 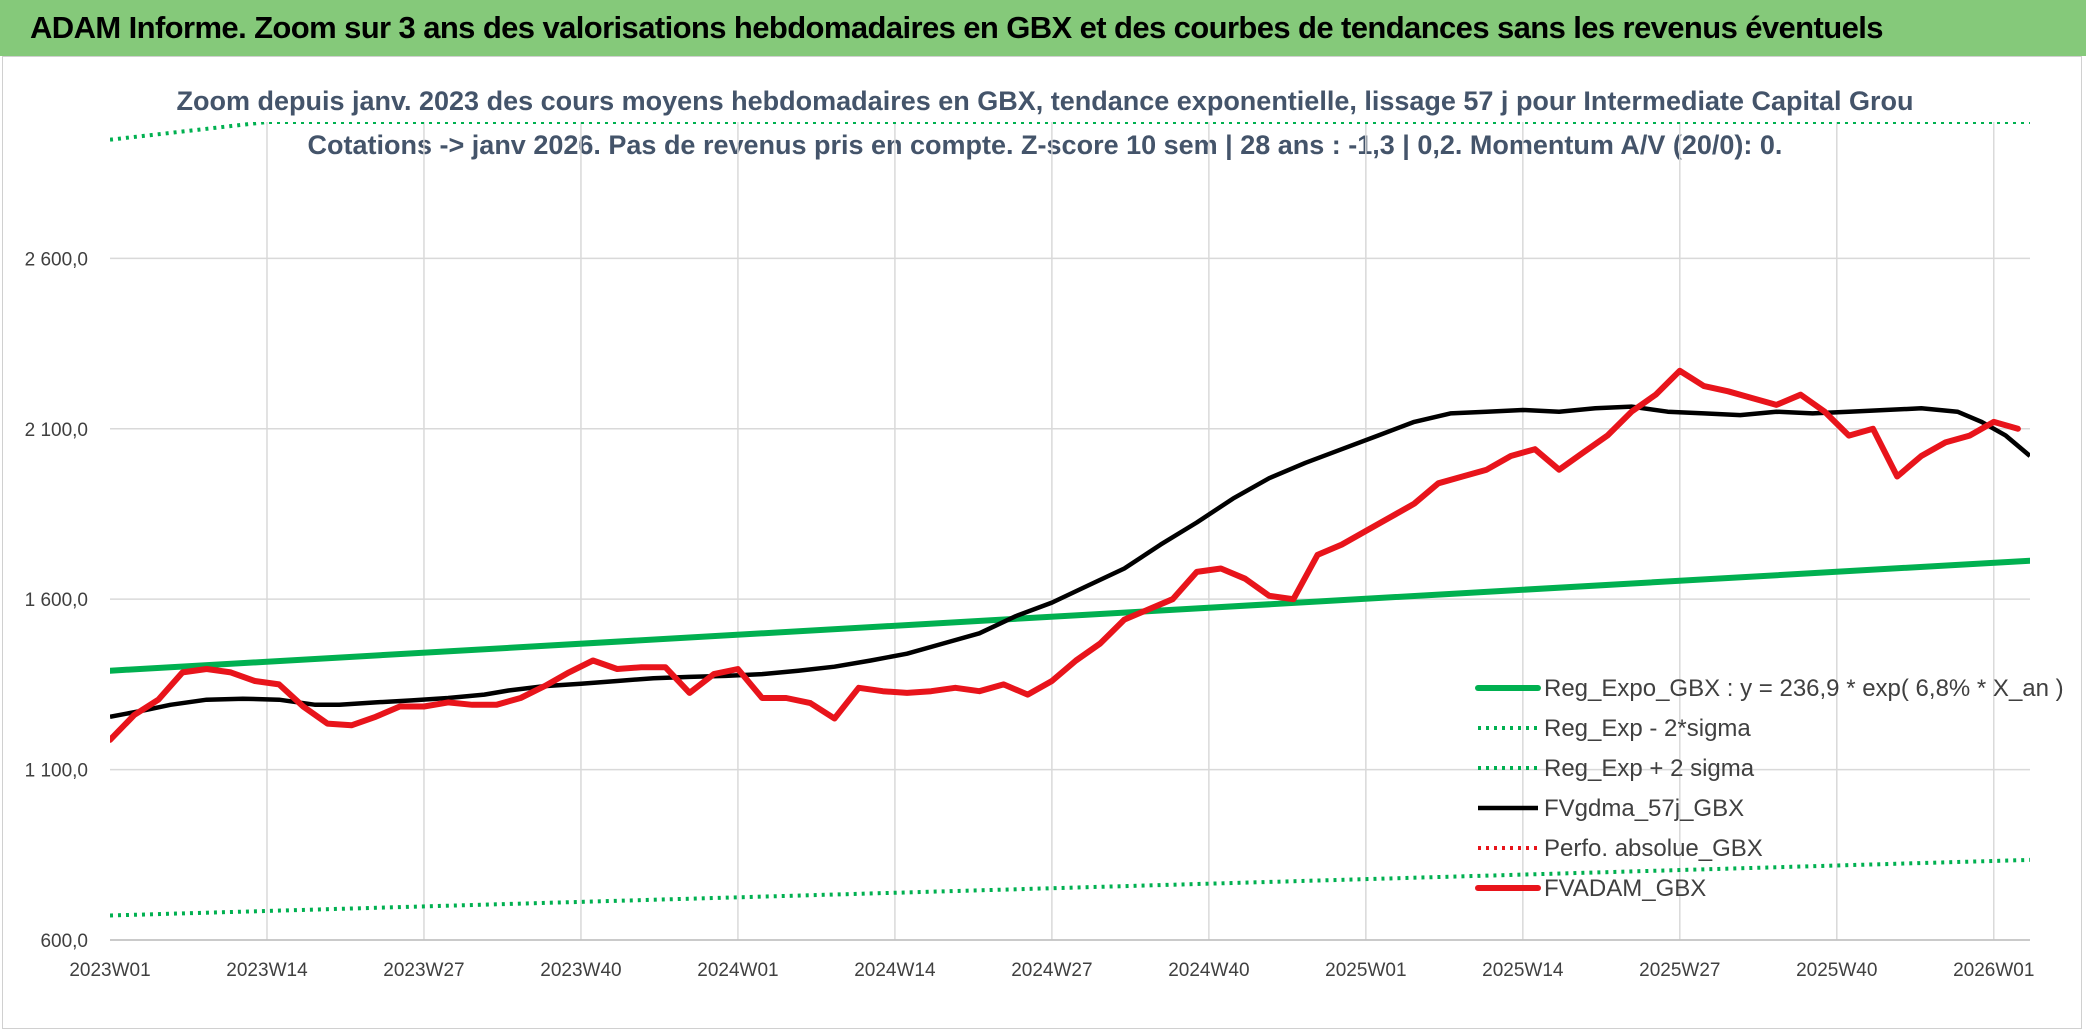 What do you see at coordinates (1836, 970) in the screenshot?
I see `x-tick-label: 2025W40` at bounding box center [1836, 970].